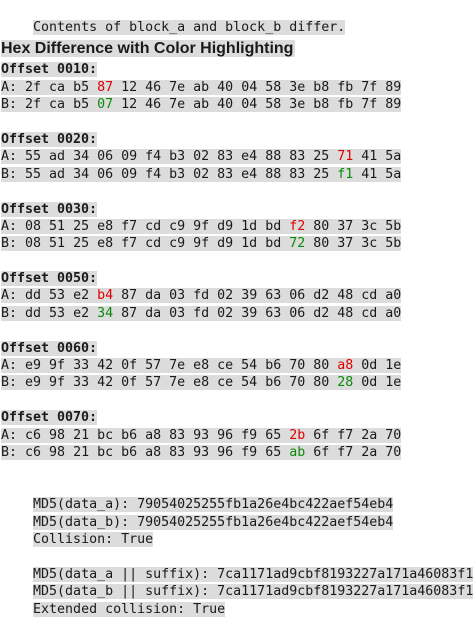 The width and height of the screenshot is (475, 635). I want to click on diff-byte: ab, so click(297, 452).